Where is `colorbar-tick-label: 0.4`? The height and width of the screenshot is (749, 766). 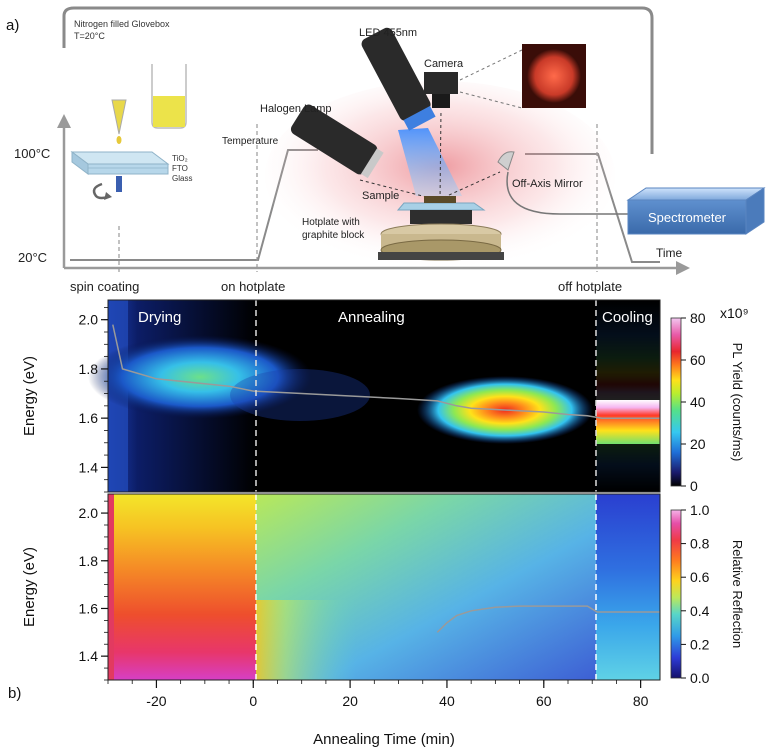 colorbar-tick-label: 0.4 is located at coordinates (700, 611).